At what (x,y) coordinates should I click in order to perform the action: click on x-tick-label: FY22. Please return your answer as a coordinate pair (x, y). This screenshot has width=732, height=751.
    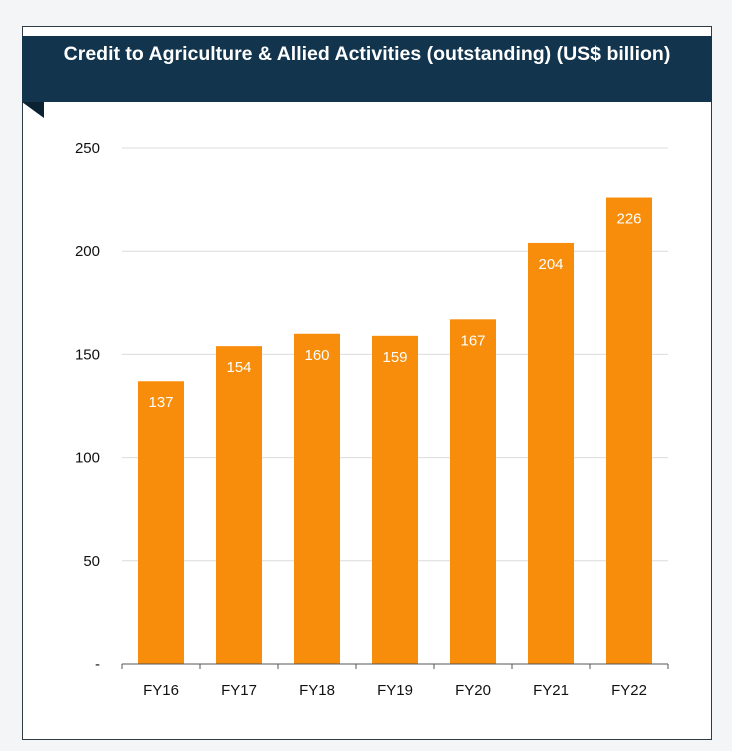
    Looking at the image, I should click on (629, 690).